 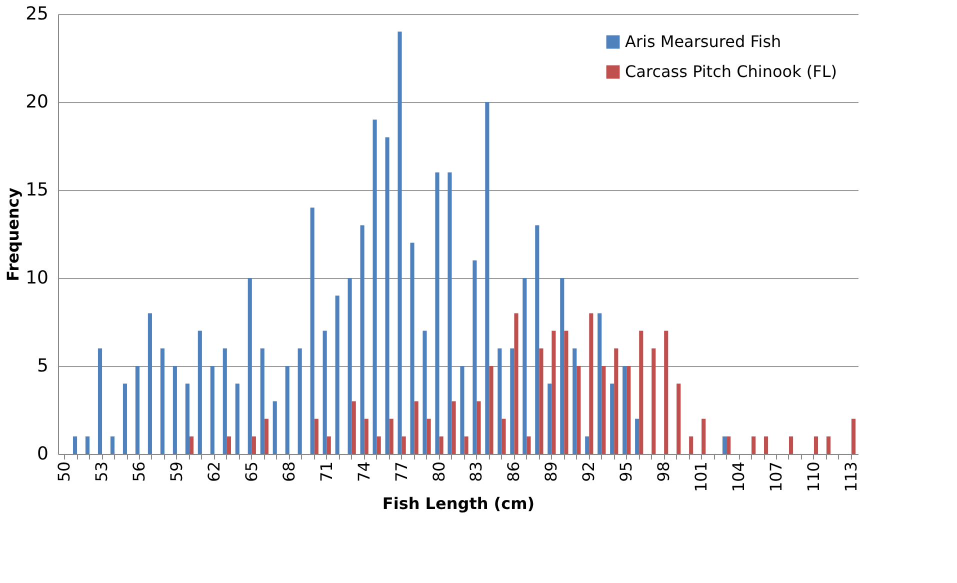 I want to click on x-tick-label: 80, so click(x=438, y=472).